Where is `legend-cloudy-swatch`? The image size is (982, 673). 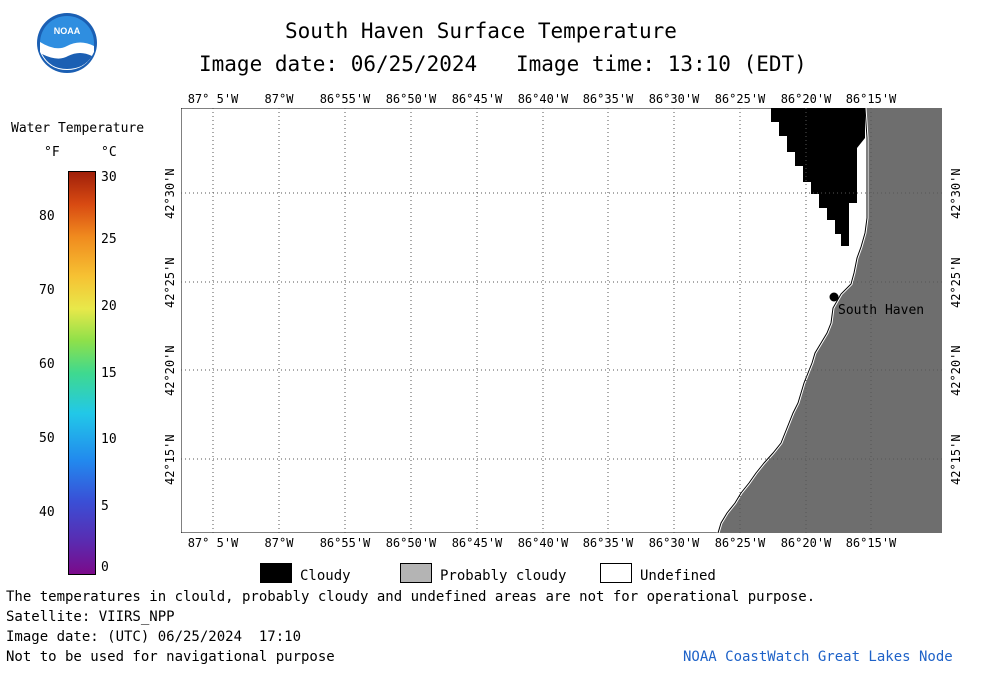 legend-cloudy-swatch is located at coordinates (276, 573).